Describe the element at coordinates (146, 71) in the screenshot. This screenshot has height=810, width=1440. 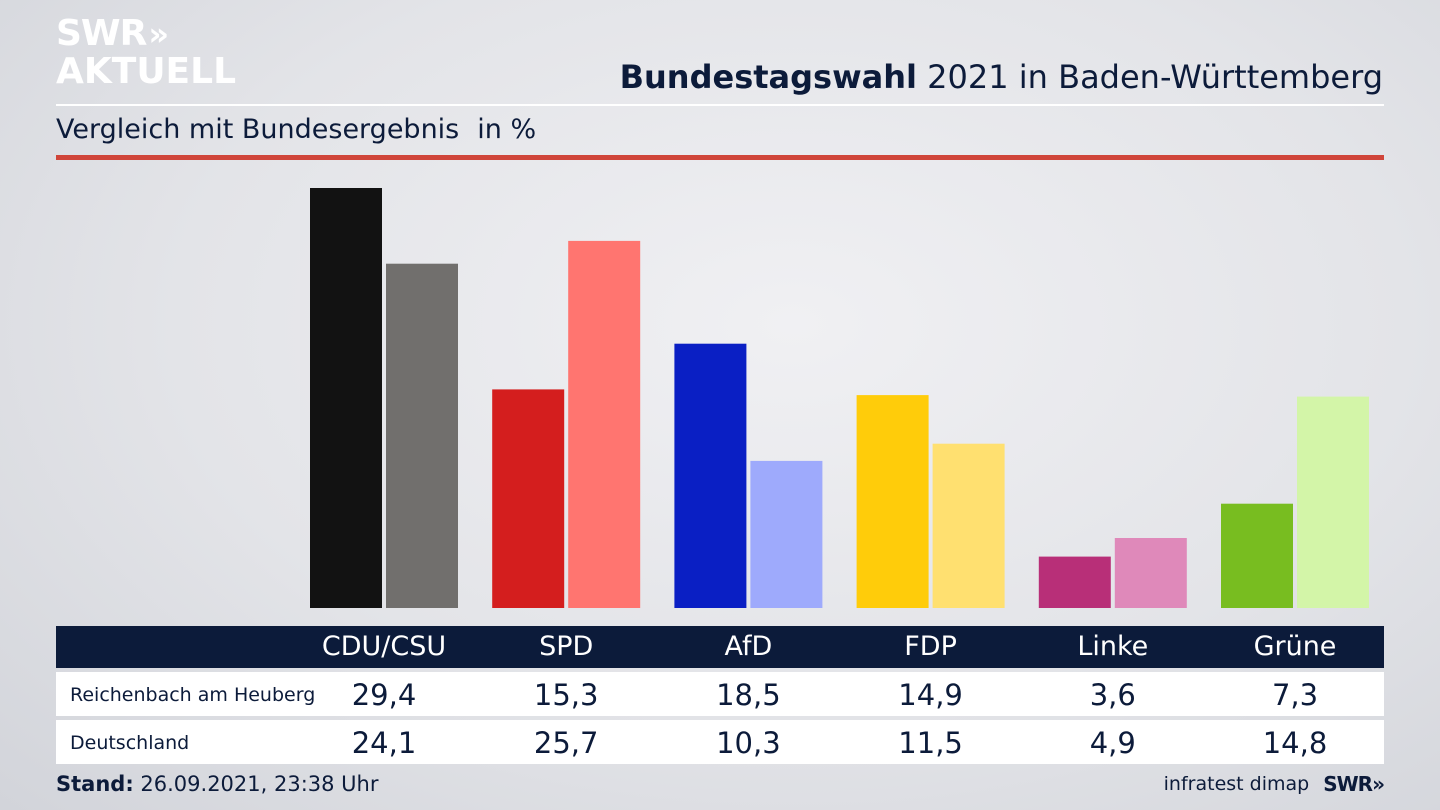
I see `logo-aktuell-text: AKTUELL` at that location.